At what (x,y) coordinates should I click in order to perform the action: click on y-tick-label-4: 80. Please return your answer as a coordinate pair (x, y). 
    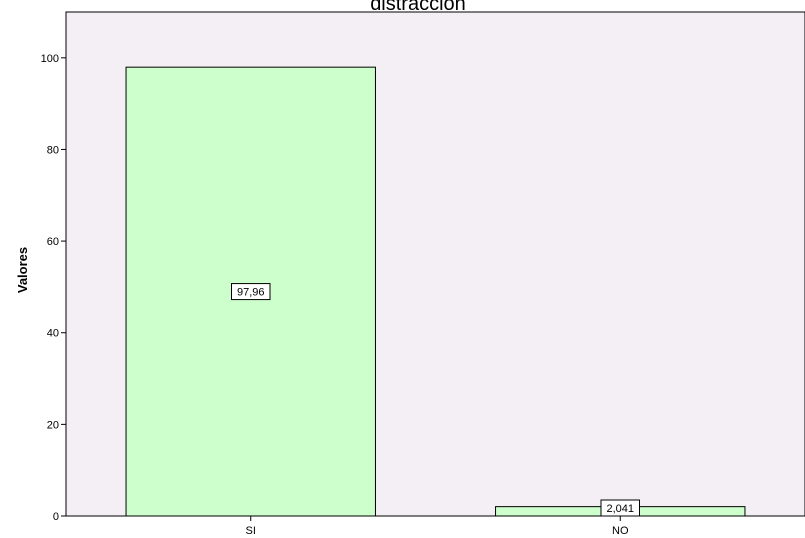
    Looking at the image, I should click on (53, 150).